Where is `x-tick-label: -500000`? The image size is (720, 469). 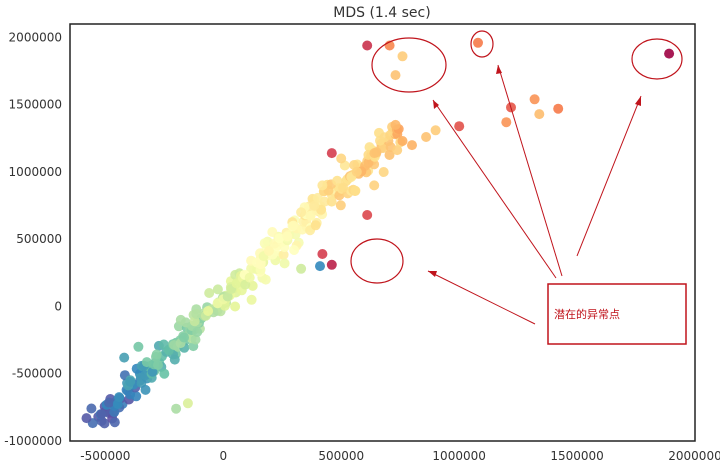
x-tick-label: -500000 is located at coordinates (105, 456).